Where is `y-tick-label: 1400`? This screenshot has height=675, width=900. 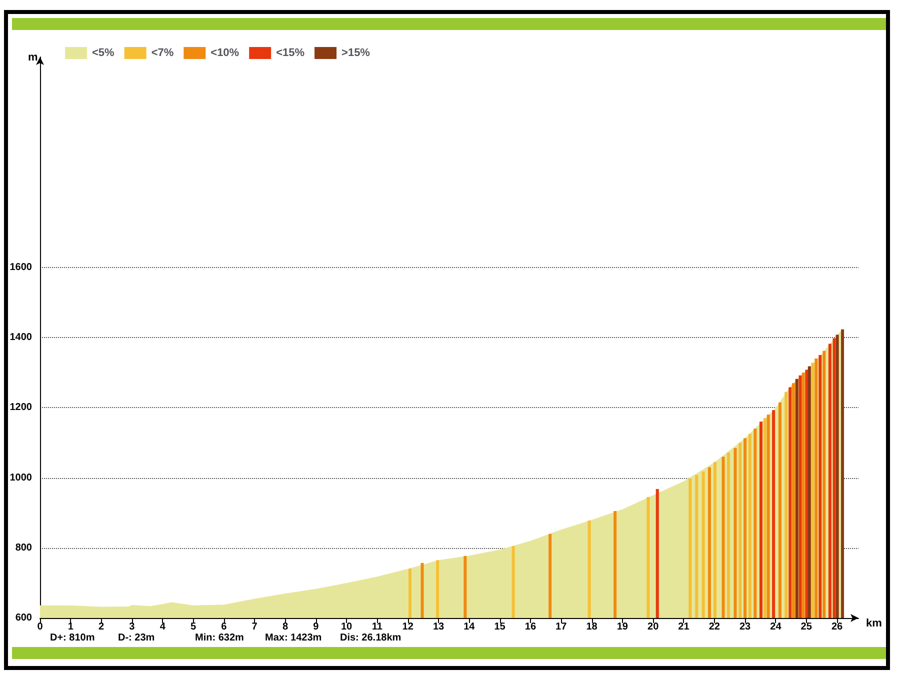
y-tick-label: 1400 is located at coordinates (21, 337).